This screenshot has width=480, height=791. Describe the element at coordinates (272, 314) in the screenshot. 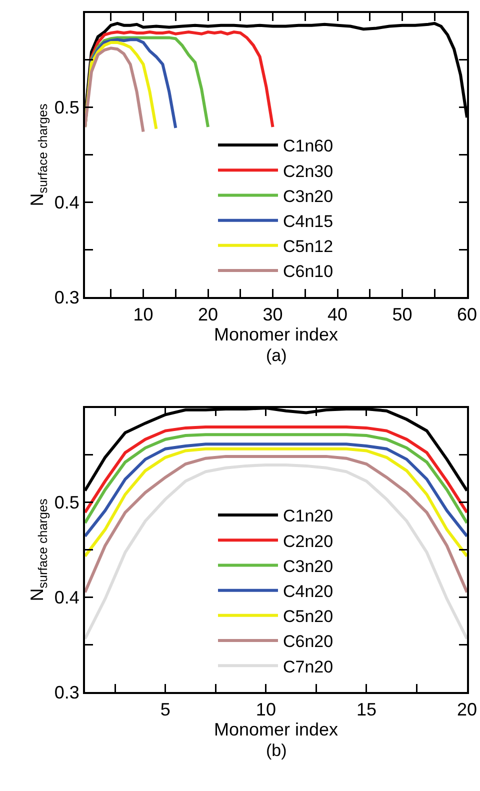

I see `x-tick-label: 30` at that location.